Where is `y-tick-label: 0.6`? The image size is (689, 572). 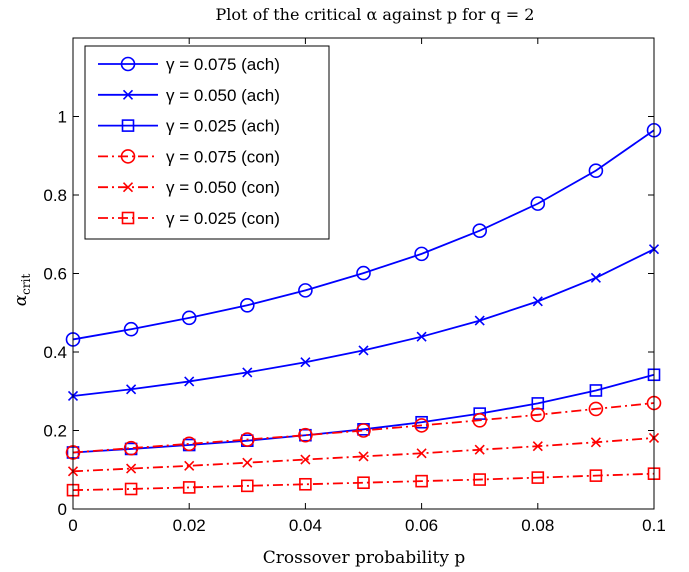 y-tick-label: 0.6 is located at coordinates (55, 274).